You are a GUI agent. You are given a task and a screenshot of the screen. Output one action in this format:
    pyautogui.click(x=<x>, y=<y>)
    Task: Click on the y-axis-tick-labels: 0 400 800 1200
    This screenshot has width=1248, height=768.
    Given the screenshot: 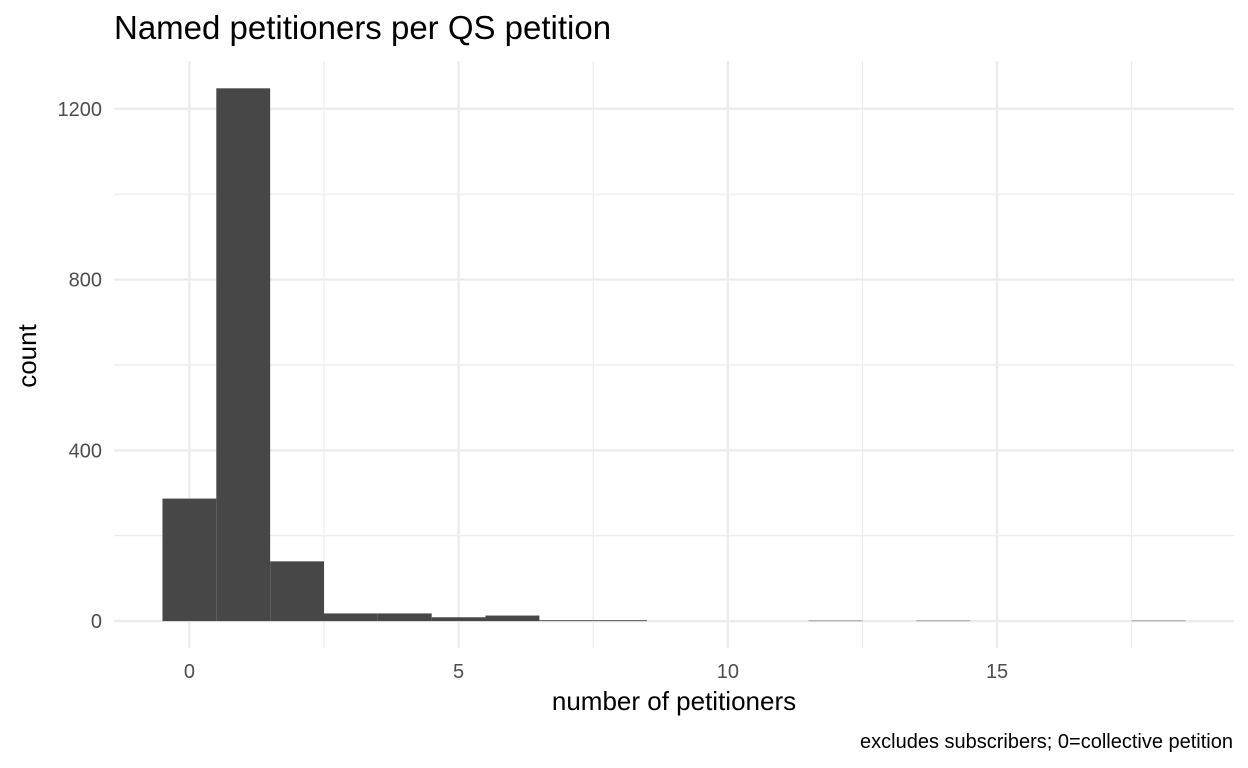 What is the action you would take?
    pyautogui.click(x=80, y=366)
    